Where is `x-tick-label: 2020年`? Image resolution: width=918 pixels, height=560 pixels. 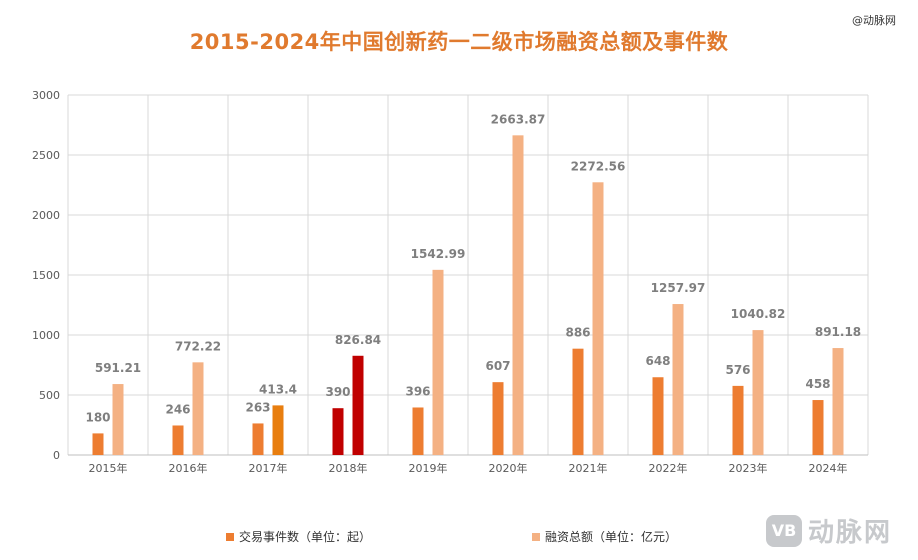 x-tick-label: 2020年 is located at coordinates (508, 468).